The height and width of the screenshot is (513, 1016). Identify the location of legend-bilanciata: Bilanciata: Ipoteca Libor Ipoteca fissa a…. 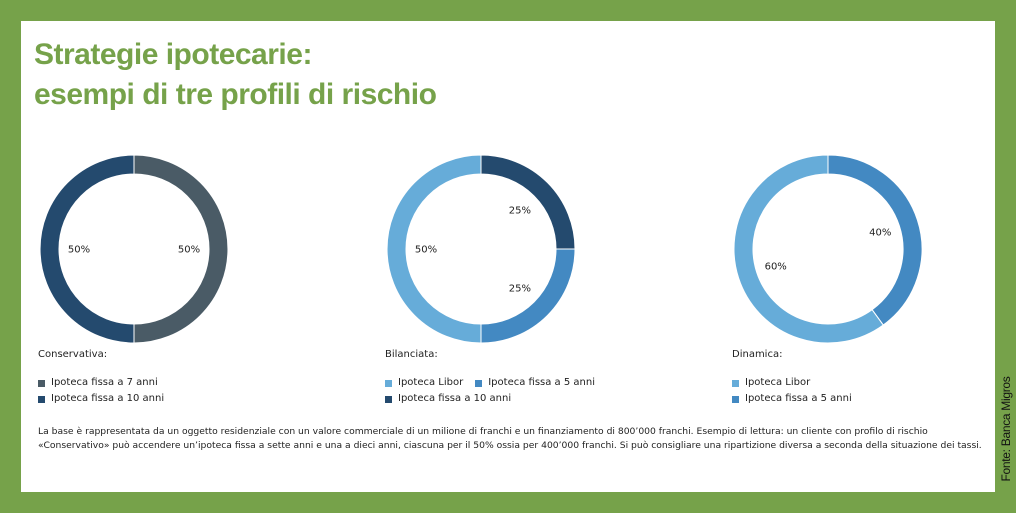
(490, 378).